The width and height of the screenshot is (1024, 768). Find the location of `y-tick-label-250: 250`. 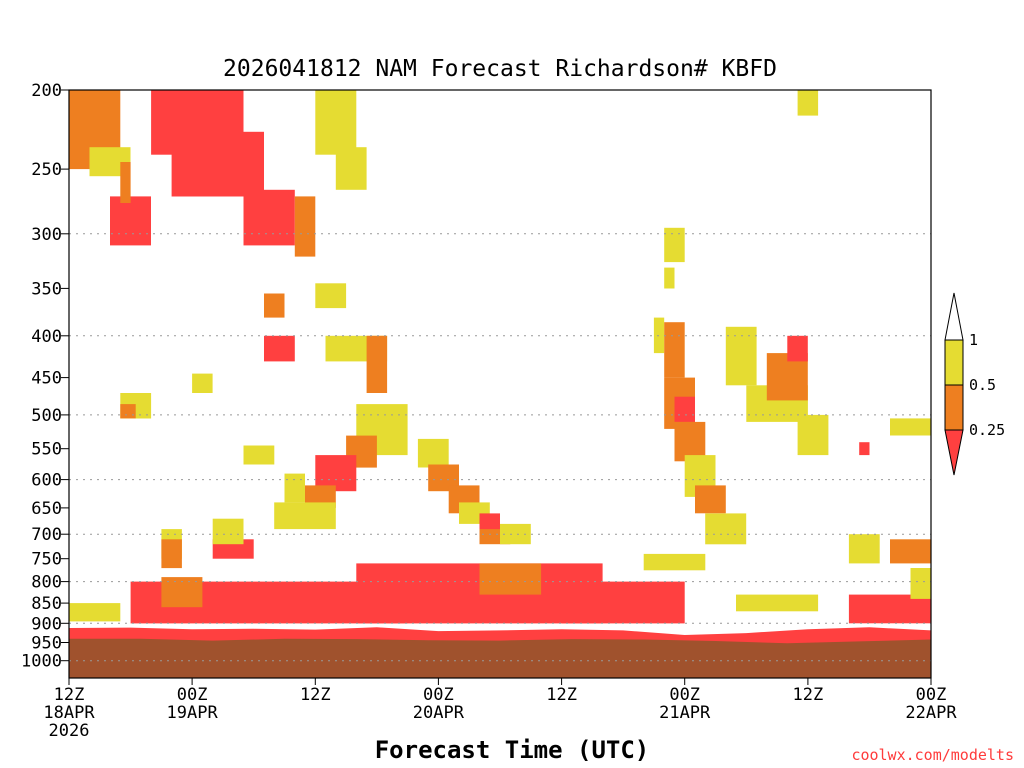

y-tick-label-250: 250 is located at coordinates (46, 170).